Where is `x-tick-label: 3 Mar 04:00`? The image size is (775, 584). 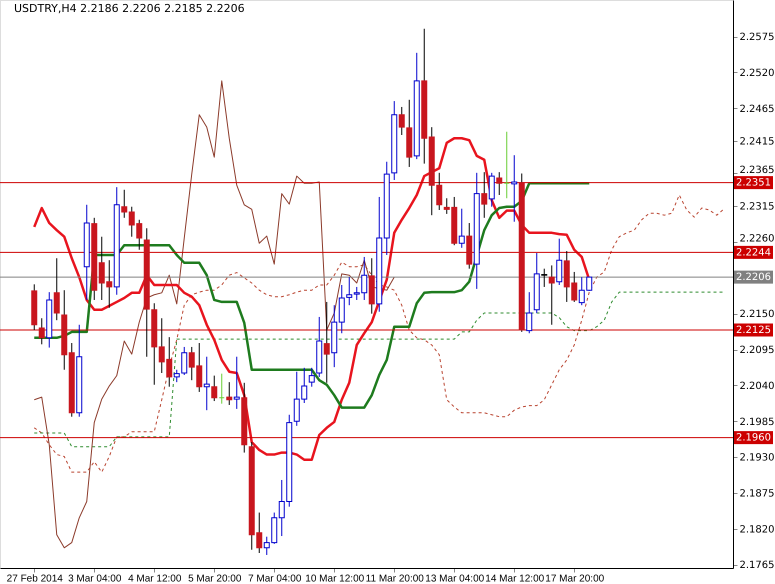 x-tick-label: 3 Mar 04:00 is located at coordinates (95, 579).